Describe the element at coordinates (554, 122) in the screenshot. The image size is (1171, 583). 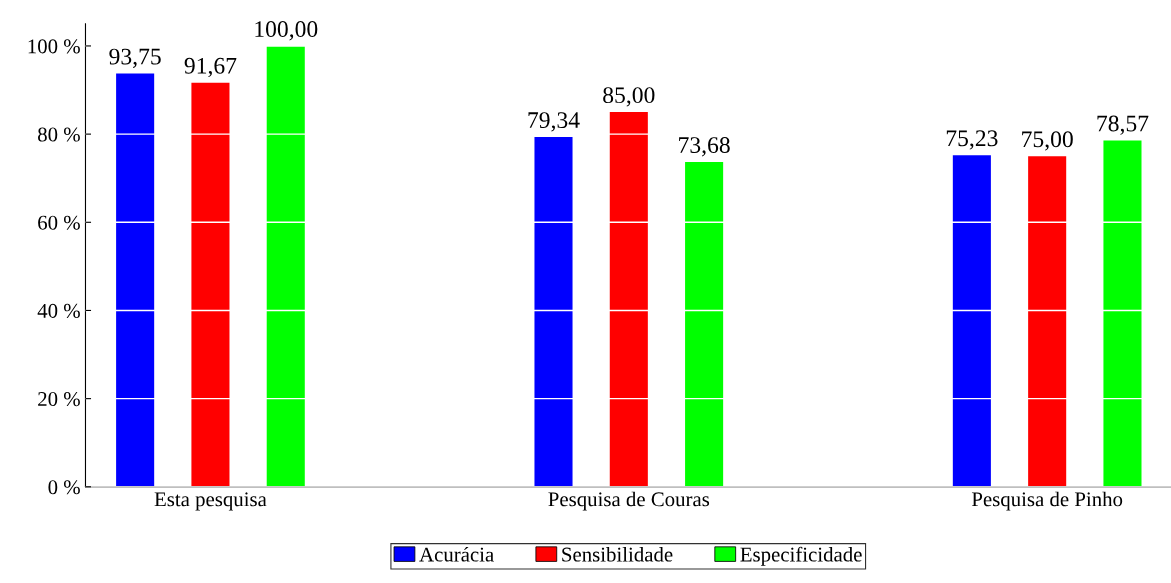
I see `data-label: 79,34` at that location.